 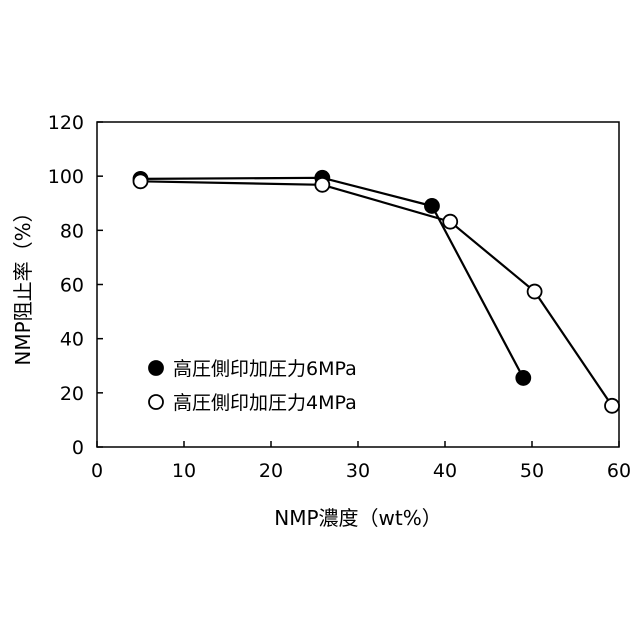 What do you see at coordinates (358, 471) in the screenshot?
I see `x-tick-label: 30` at bounding box center [358, 471].